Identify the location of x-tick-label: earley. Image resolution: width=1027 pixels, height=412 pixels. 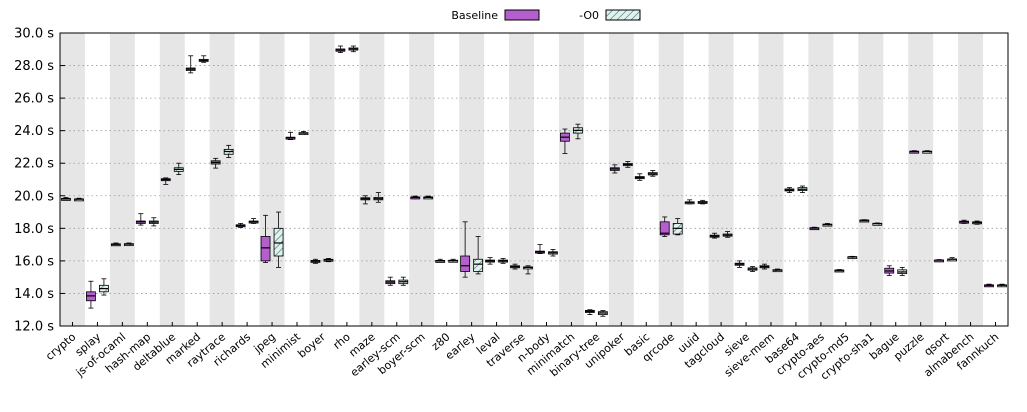
(460, 346).